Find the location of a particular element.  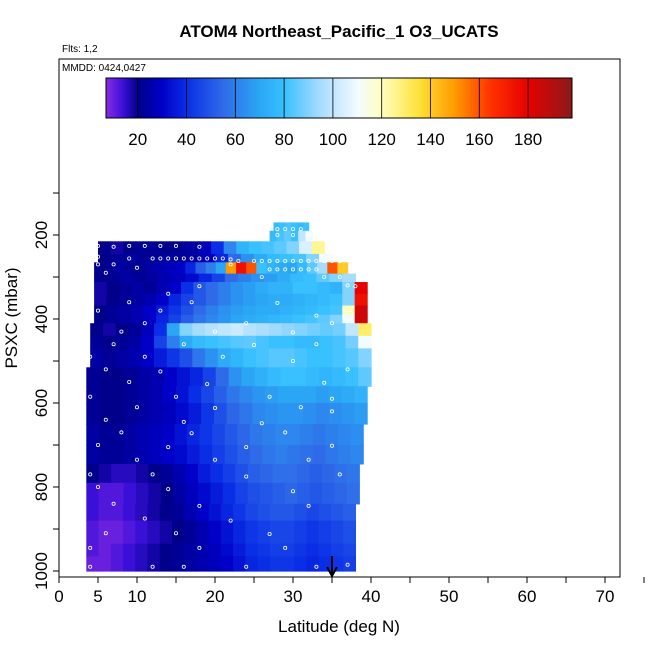

x-tick-label: 0 is located at coordinates (58, 596).